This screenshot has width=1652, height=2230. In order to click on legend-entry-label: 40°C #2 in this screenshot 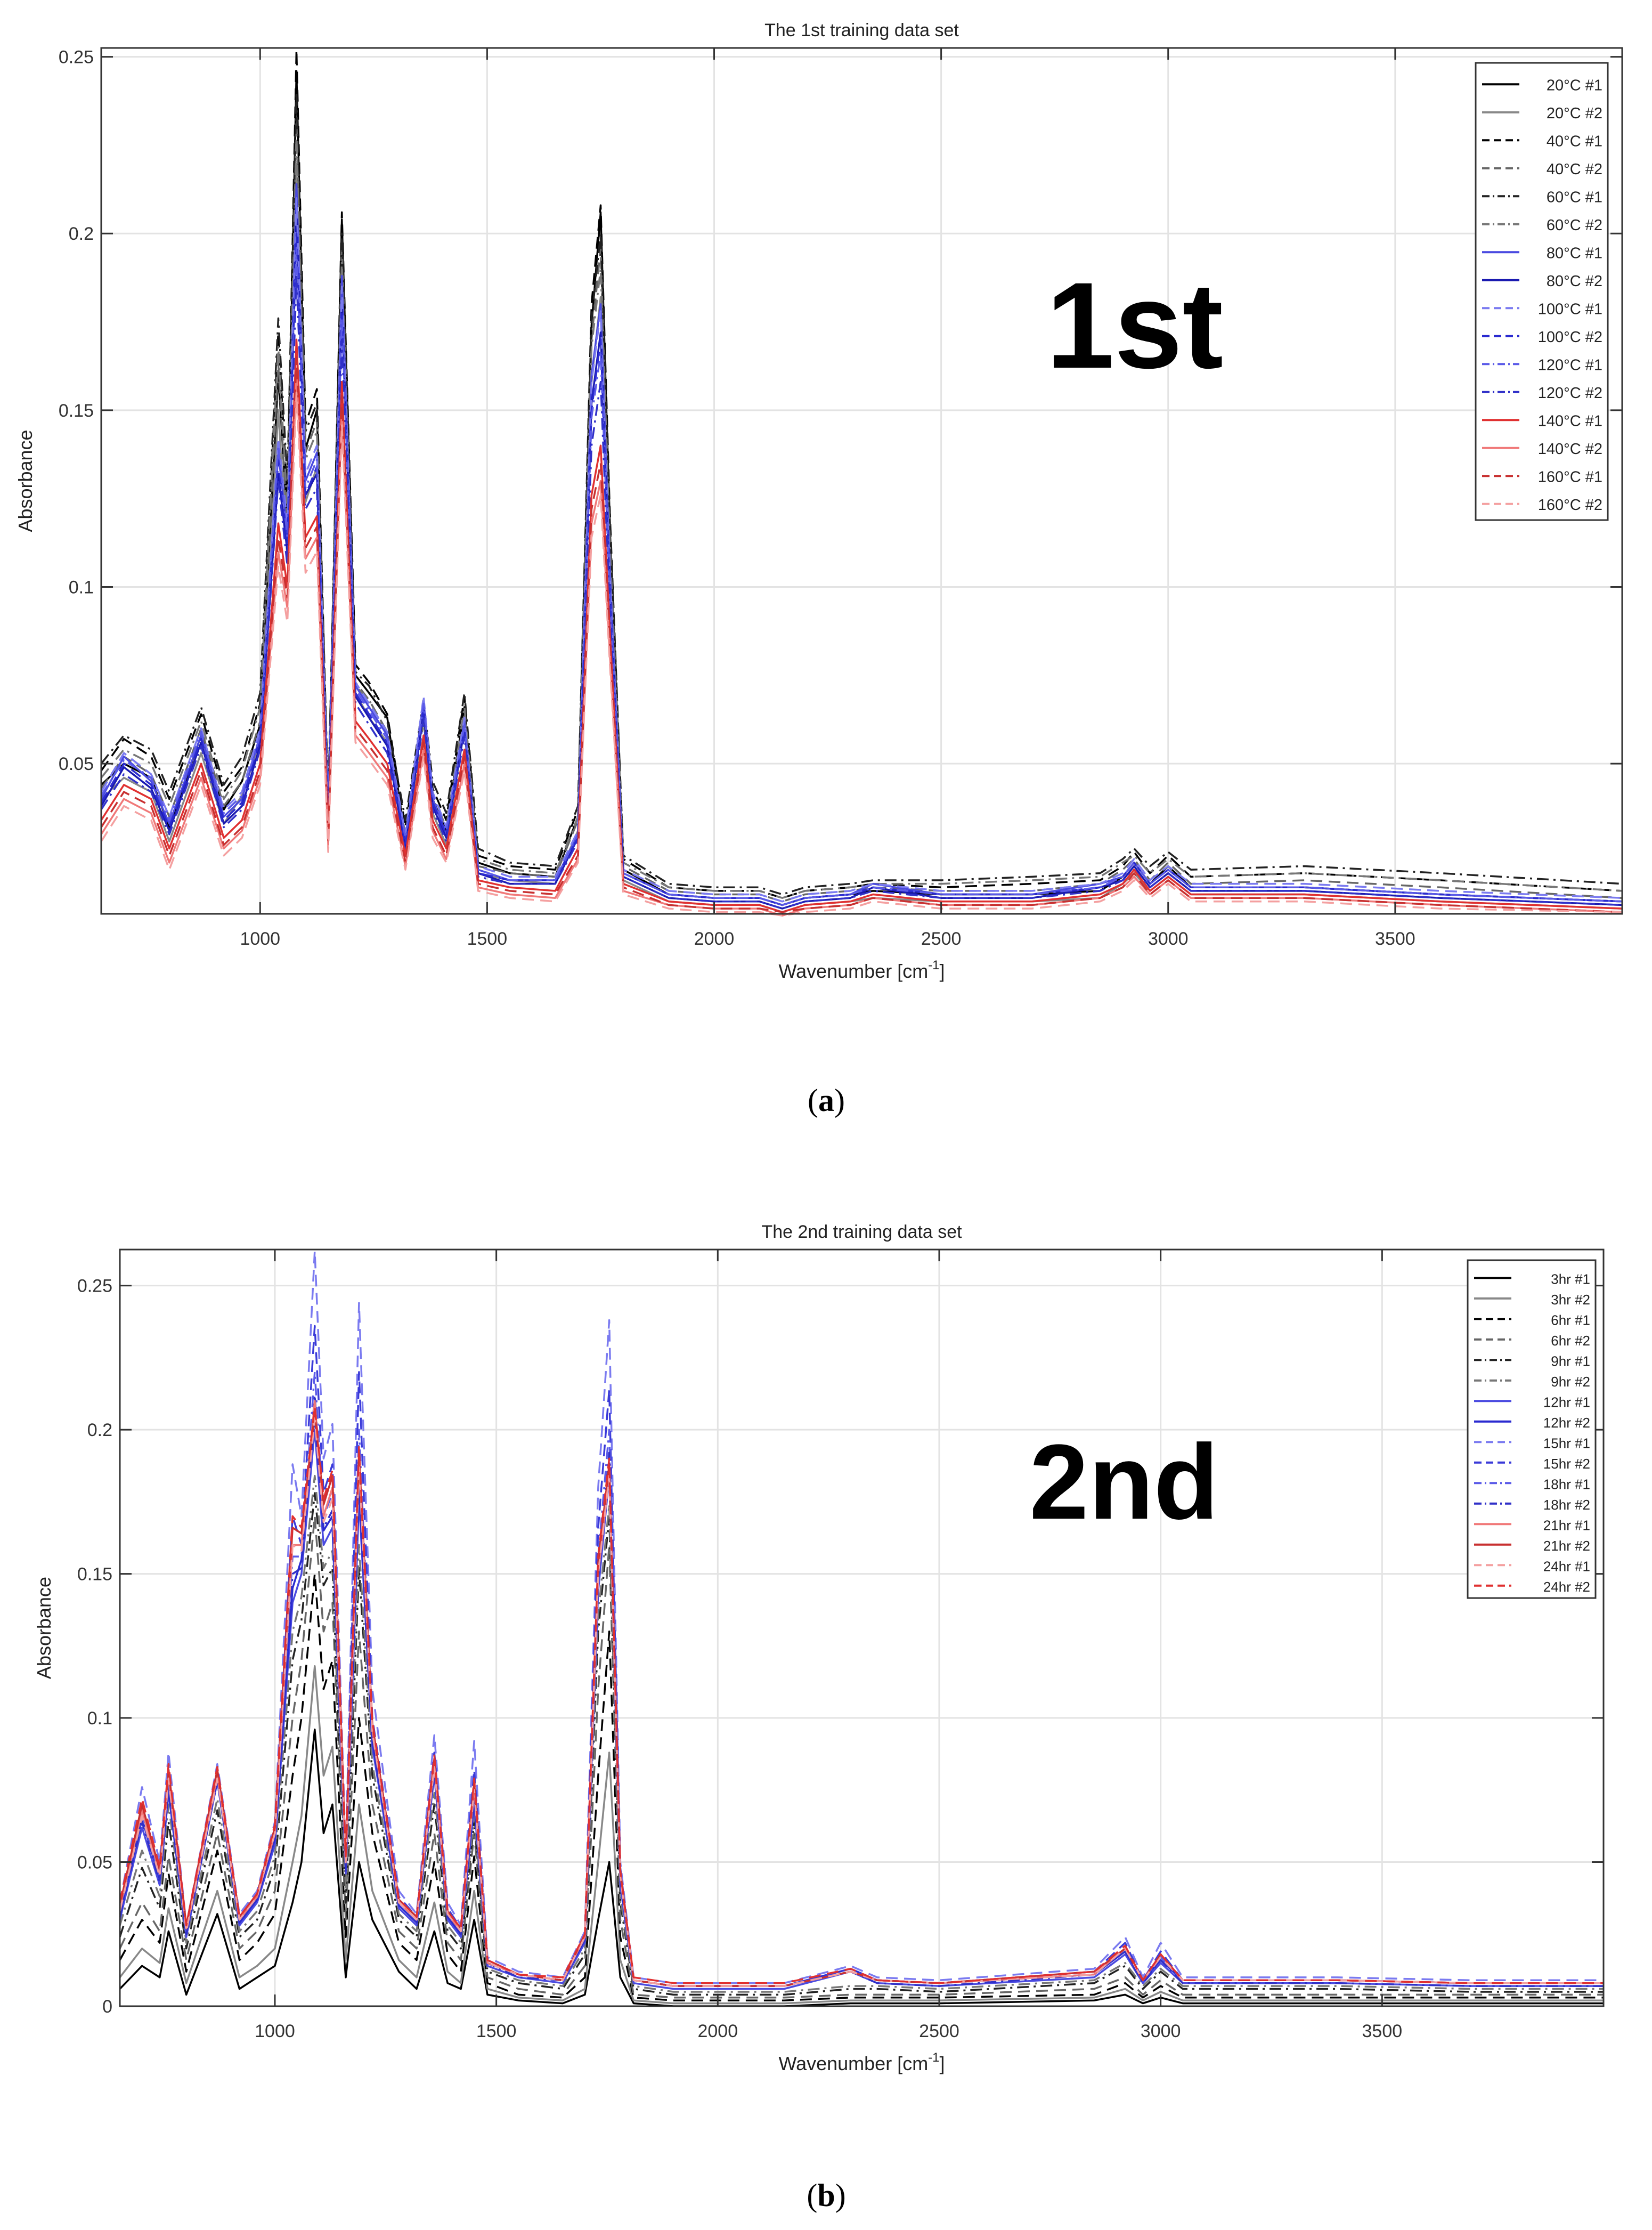, I will do `click(1574, 169)`.